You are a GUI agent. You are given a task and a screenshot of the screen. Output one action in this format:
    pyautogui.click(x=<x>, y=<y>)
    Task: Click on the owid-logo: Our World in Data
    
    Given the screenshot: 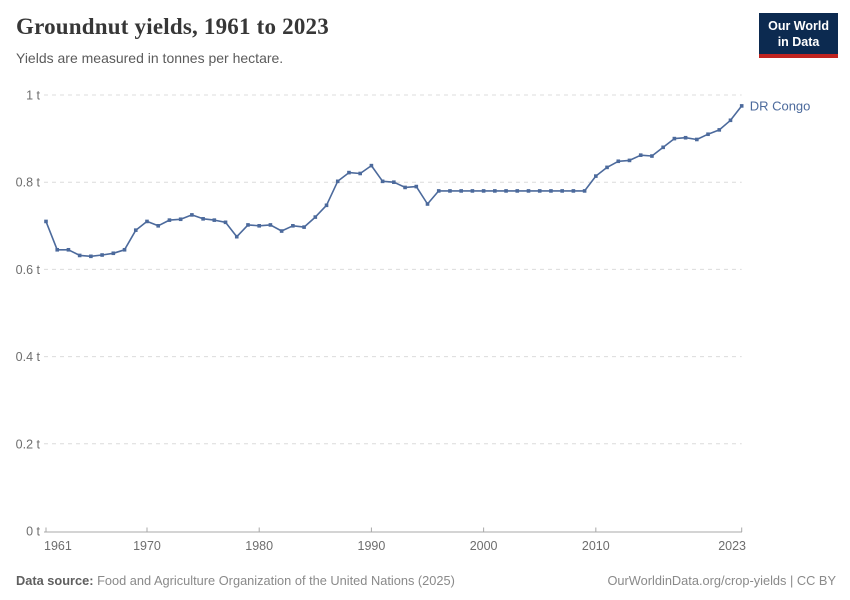 What is the action you would take?
    pyautogui.click(x=798, y=36)
    